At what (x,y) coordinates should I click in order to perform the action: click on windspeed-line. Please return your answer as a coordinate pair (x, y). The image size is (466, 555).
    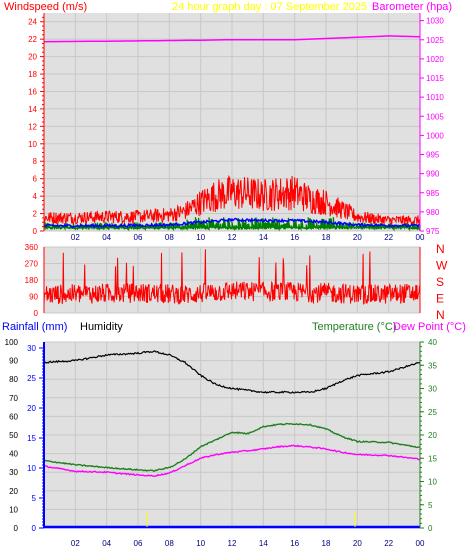
    Looking at the image, I should click on (232, 200).